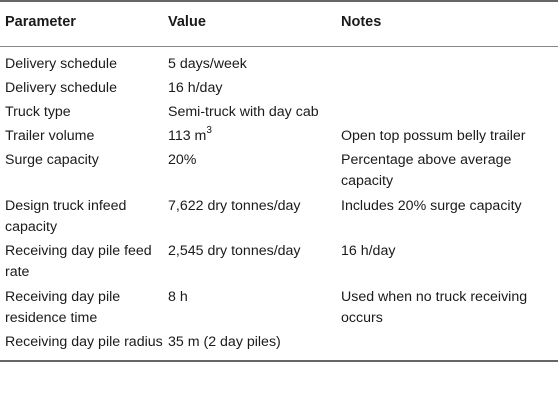 The width and height of the screenshot is (558, 410). I want to click on cell-parameter: Receiving day pile residence time, so click(63, 307).